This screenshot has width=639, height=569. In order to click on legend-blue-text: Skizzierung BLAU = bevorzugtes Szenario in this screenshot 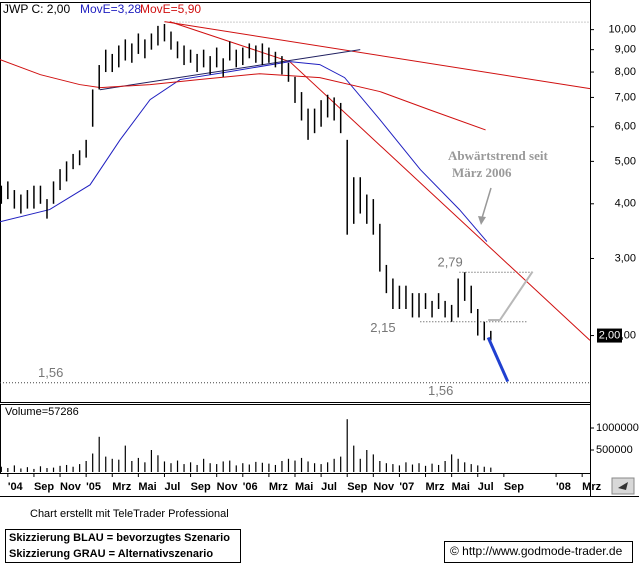, I will do `click(119, 538)`.